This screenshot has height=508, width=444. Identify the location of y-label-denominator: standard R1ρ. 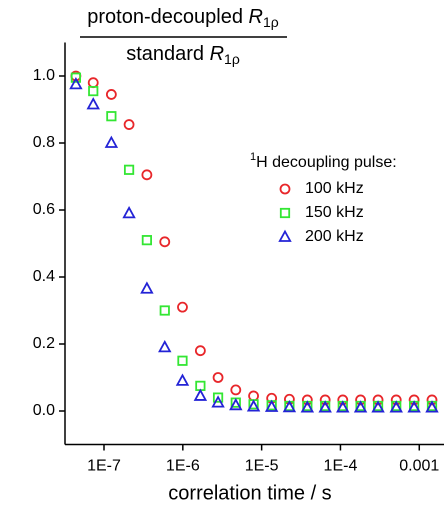
(183, 54).